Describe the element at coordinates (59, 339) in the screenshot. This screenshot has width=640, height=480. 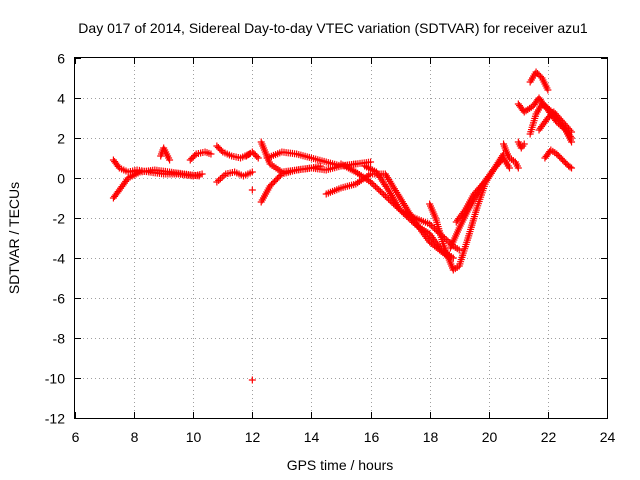
I see `y-tick-label: -8` at that location.